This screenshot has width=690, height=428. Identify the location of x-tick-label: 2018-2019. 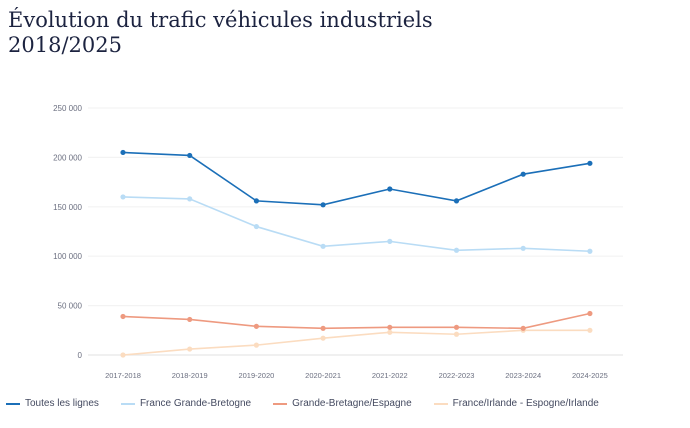
(190, 375).